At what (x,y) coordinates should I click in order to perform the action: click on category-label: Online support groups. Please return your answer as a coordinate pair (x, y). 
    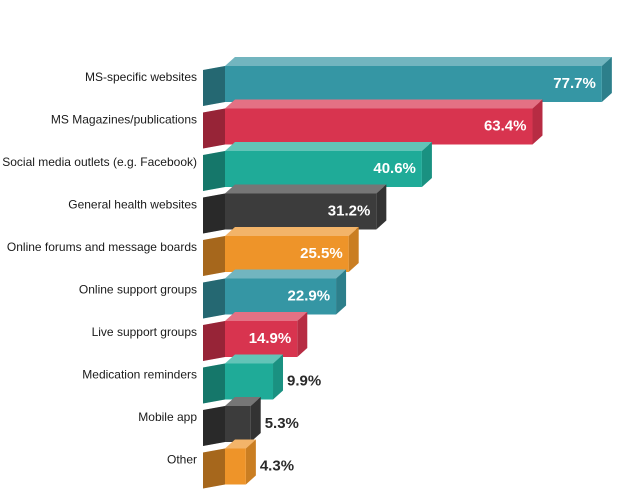
    Looking at the image, I should click on (138, 290).